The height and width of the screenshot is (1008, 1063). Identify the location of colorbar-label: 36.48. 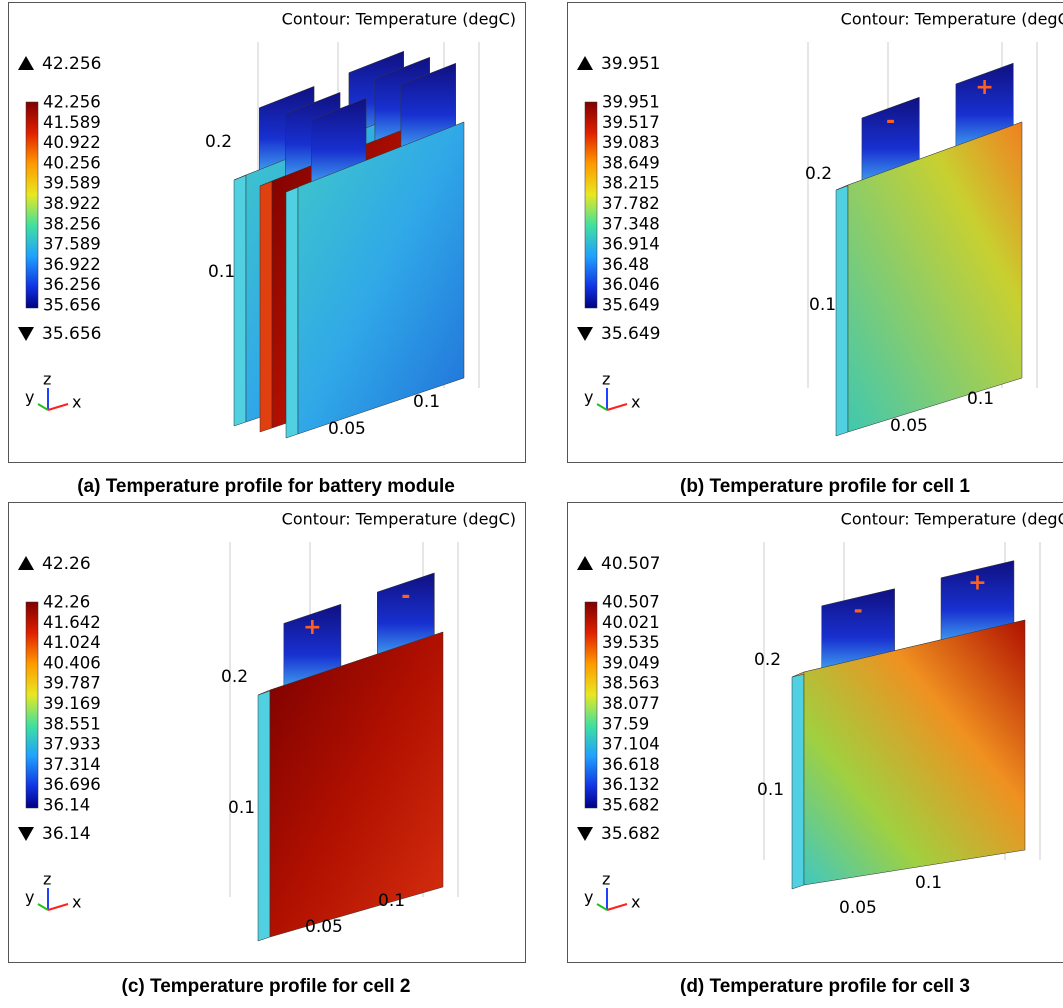
(625, 264).